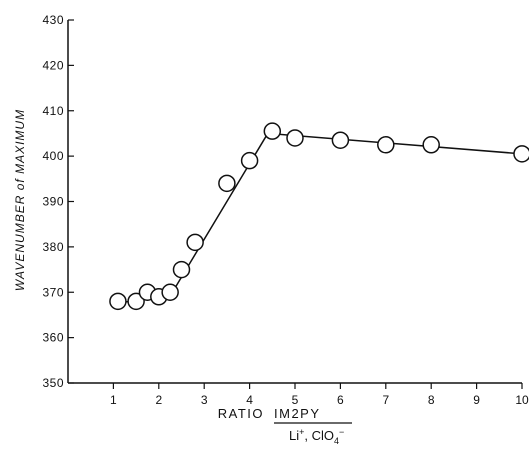 The width and height of the screenshot is (529, 449). Describe the element at coordinates (53, 20) in the screenshot. I see `y-tick-label: 430` at that location.